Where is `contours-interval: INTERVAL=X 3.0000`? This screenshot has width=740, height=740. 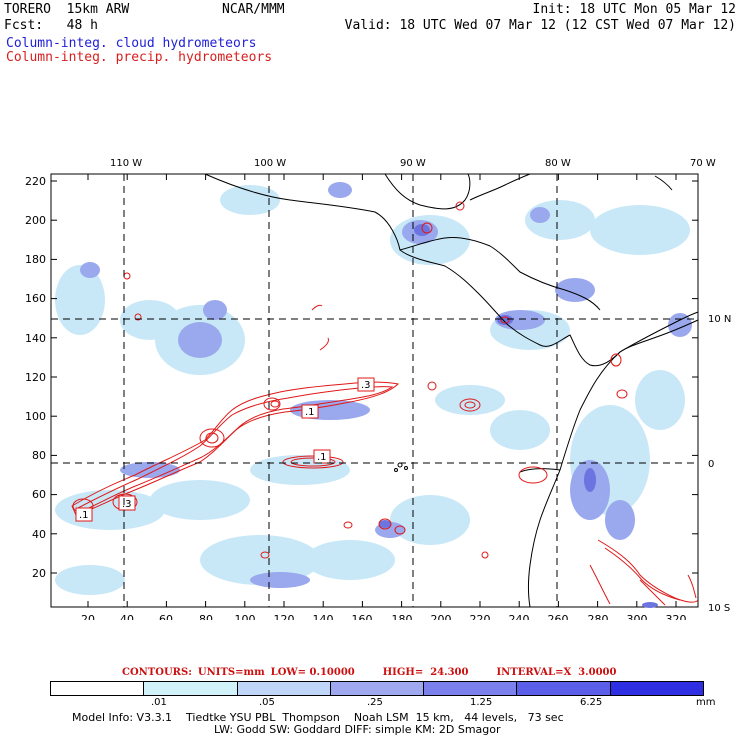
contours-interval: INTERVAL=X 3.0000 is located at coordinates (556, 672).